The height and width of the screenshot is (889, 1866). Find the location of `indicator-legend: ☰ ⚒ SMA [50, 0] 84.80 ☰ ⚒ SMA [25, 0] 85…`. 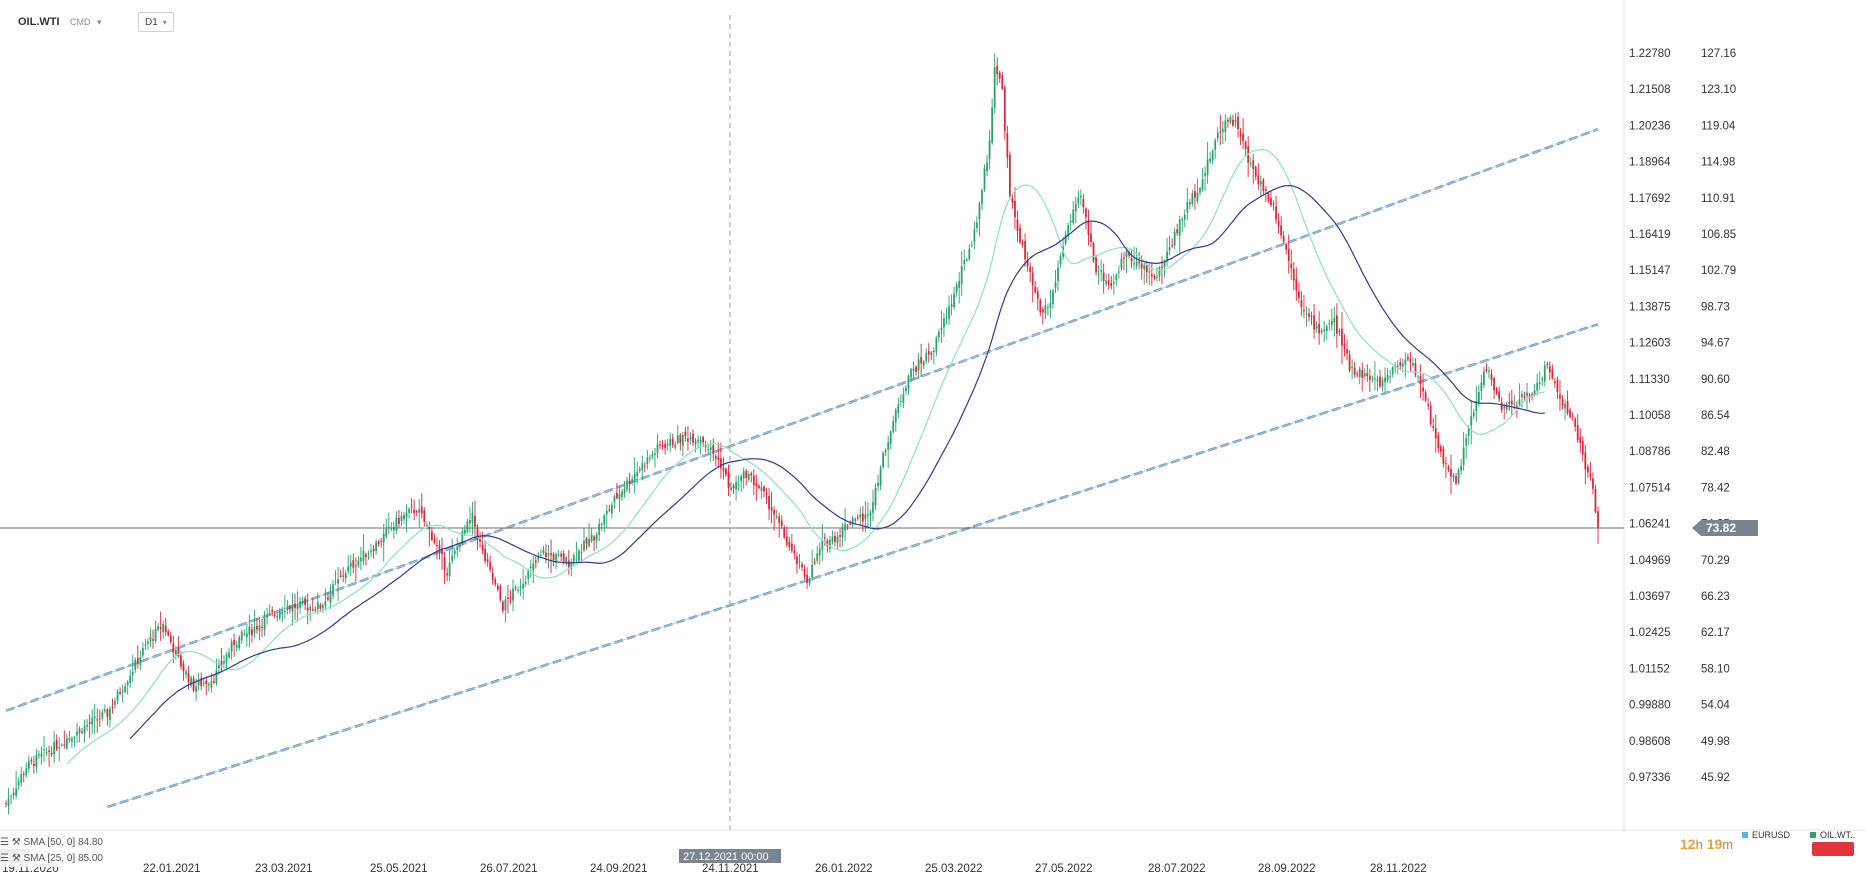

indicator-legend: ☰ ⚒ SMA [50, 0] 84.80 ☰ ⚒ SMA [25, 0] 85… is located at coordinates (51, 851).